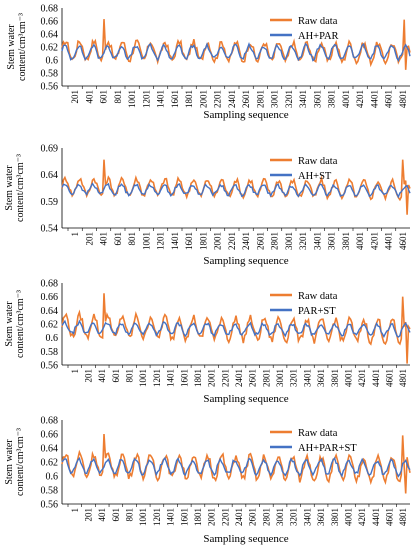 The image size is (416, 555). Describe the element at coordinates (236, 52) in the screenshot. I see `series-line-ah-par` at that location.